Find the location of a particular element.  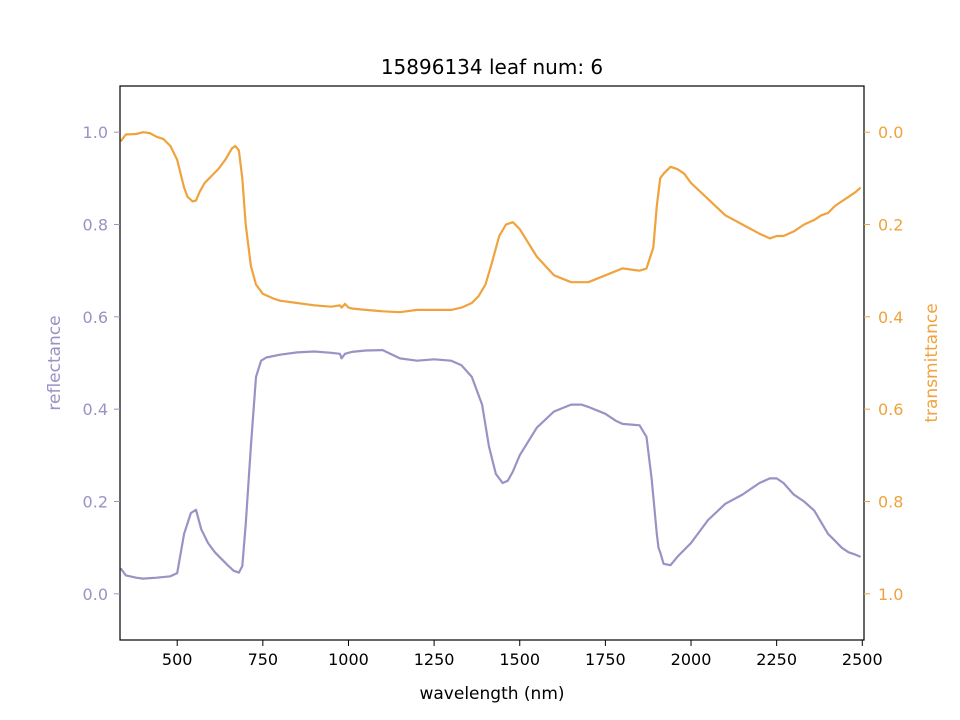

y-axis-label-transmittance: transmittance is located at coordinates (932, 362).